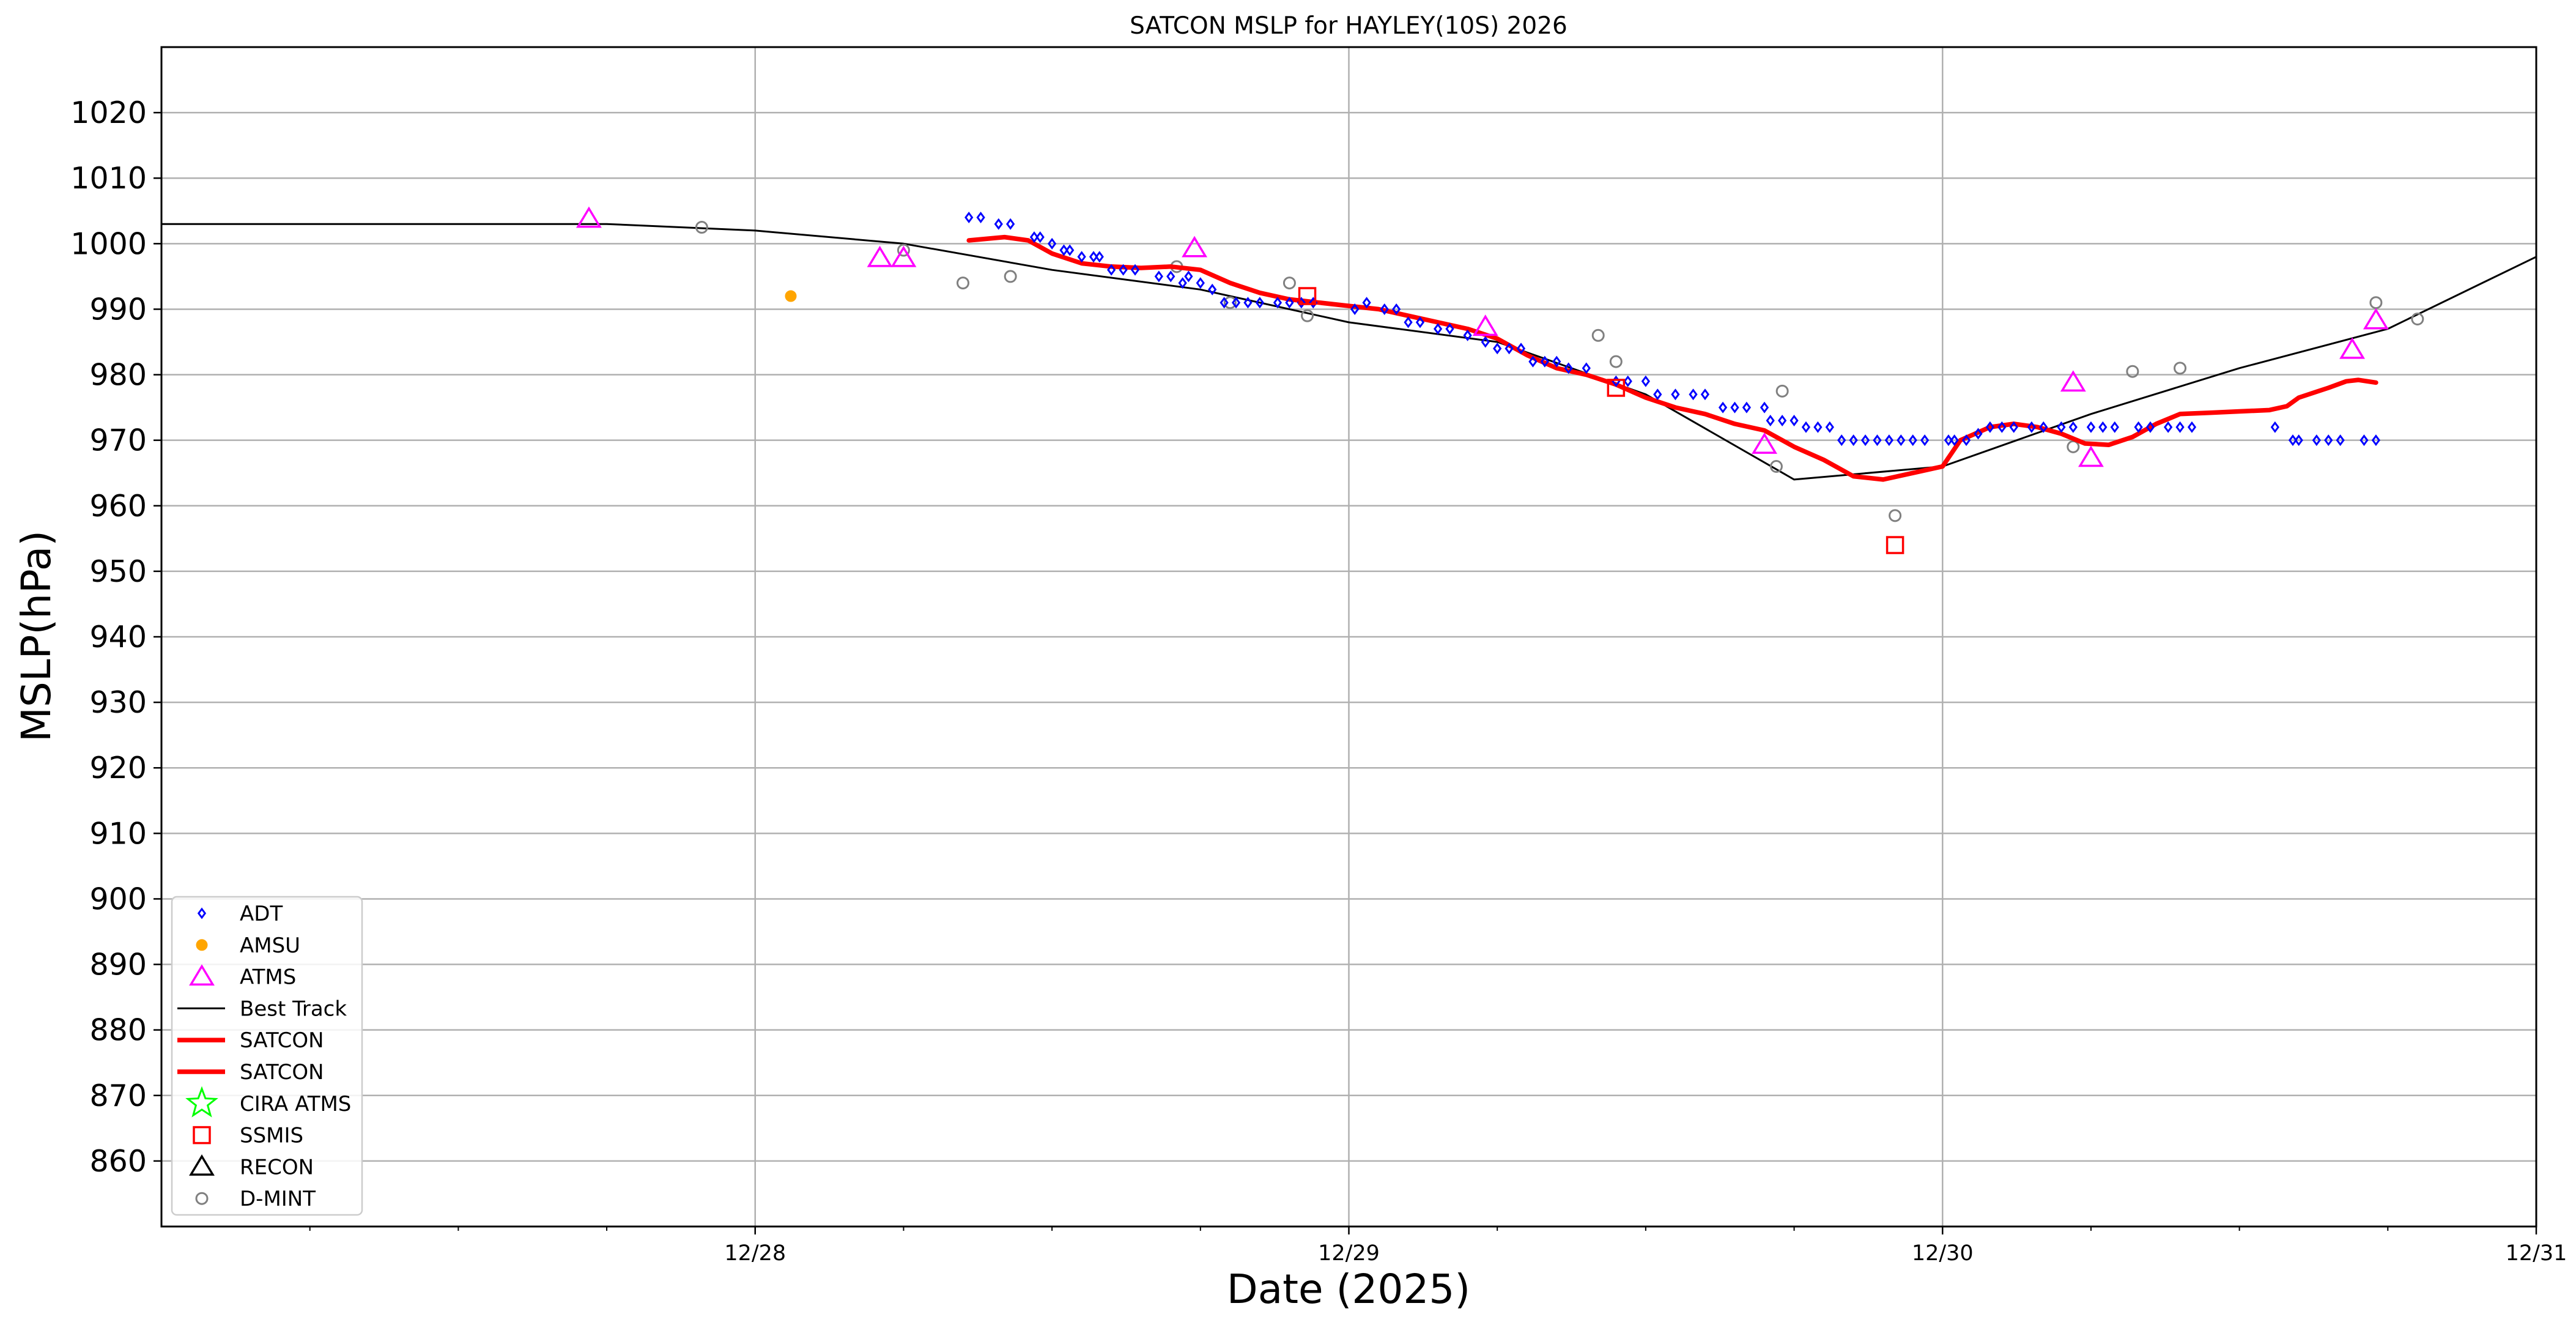 The width and height of the screenshot is (2576, 1325). I want to click on y-tick-label: 880, so click(118, 1030).